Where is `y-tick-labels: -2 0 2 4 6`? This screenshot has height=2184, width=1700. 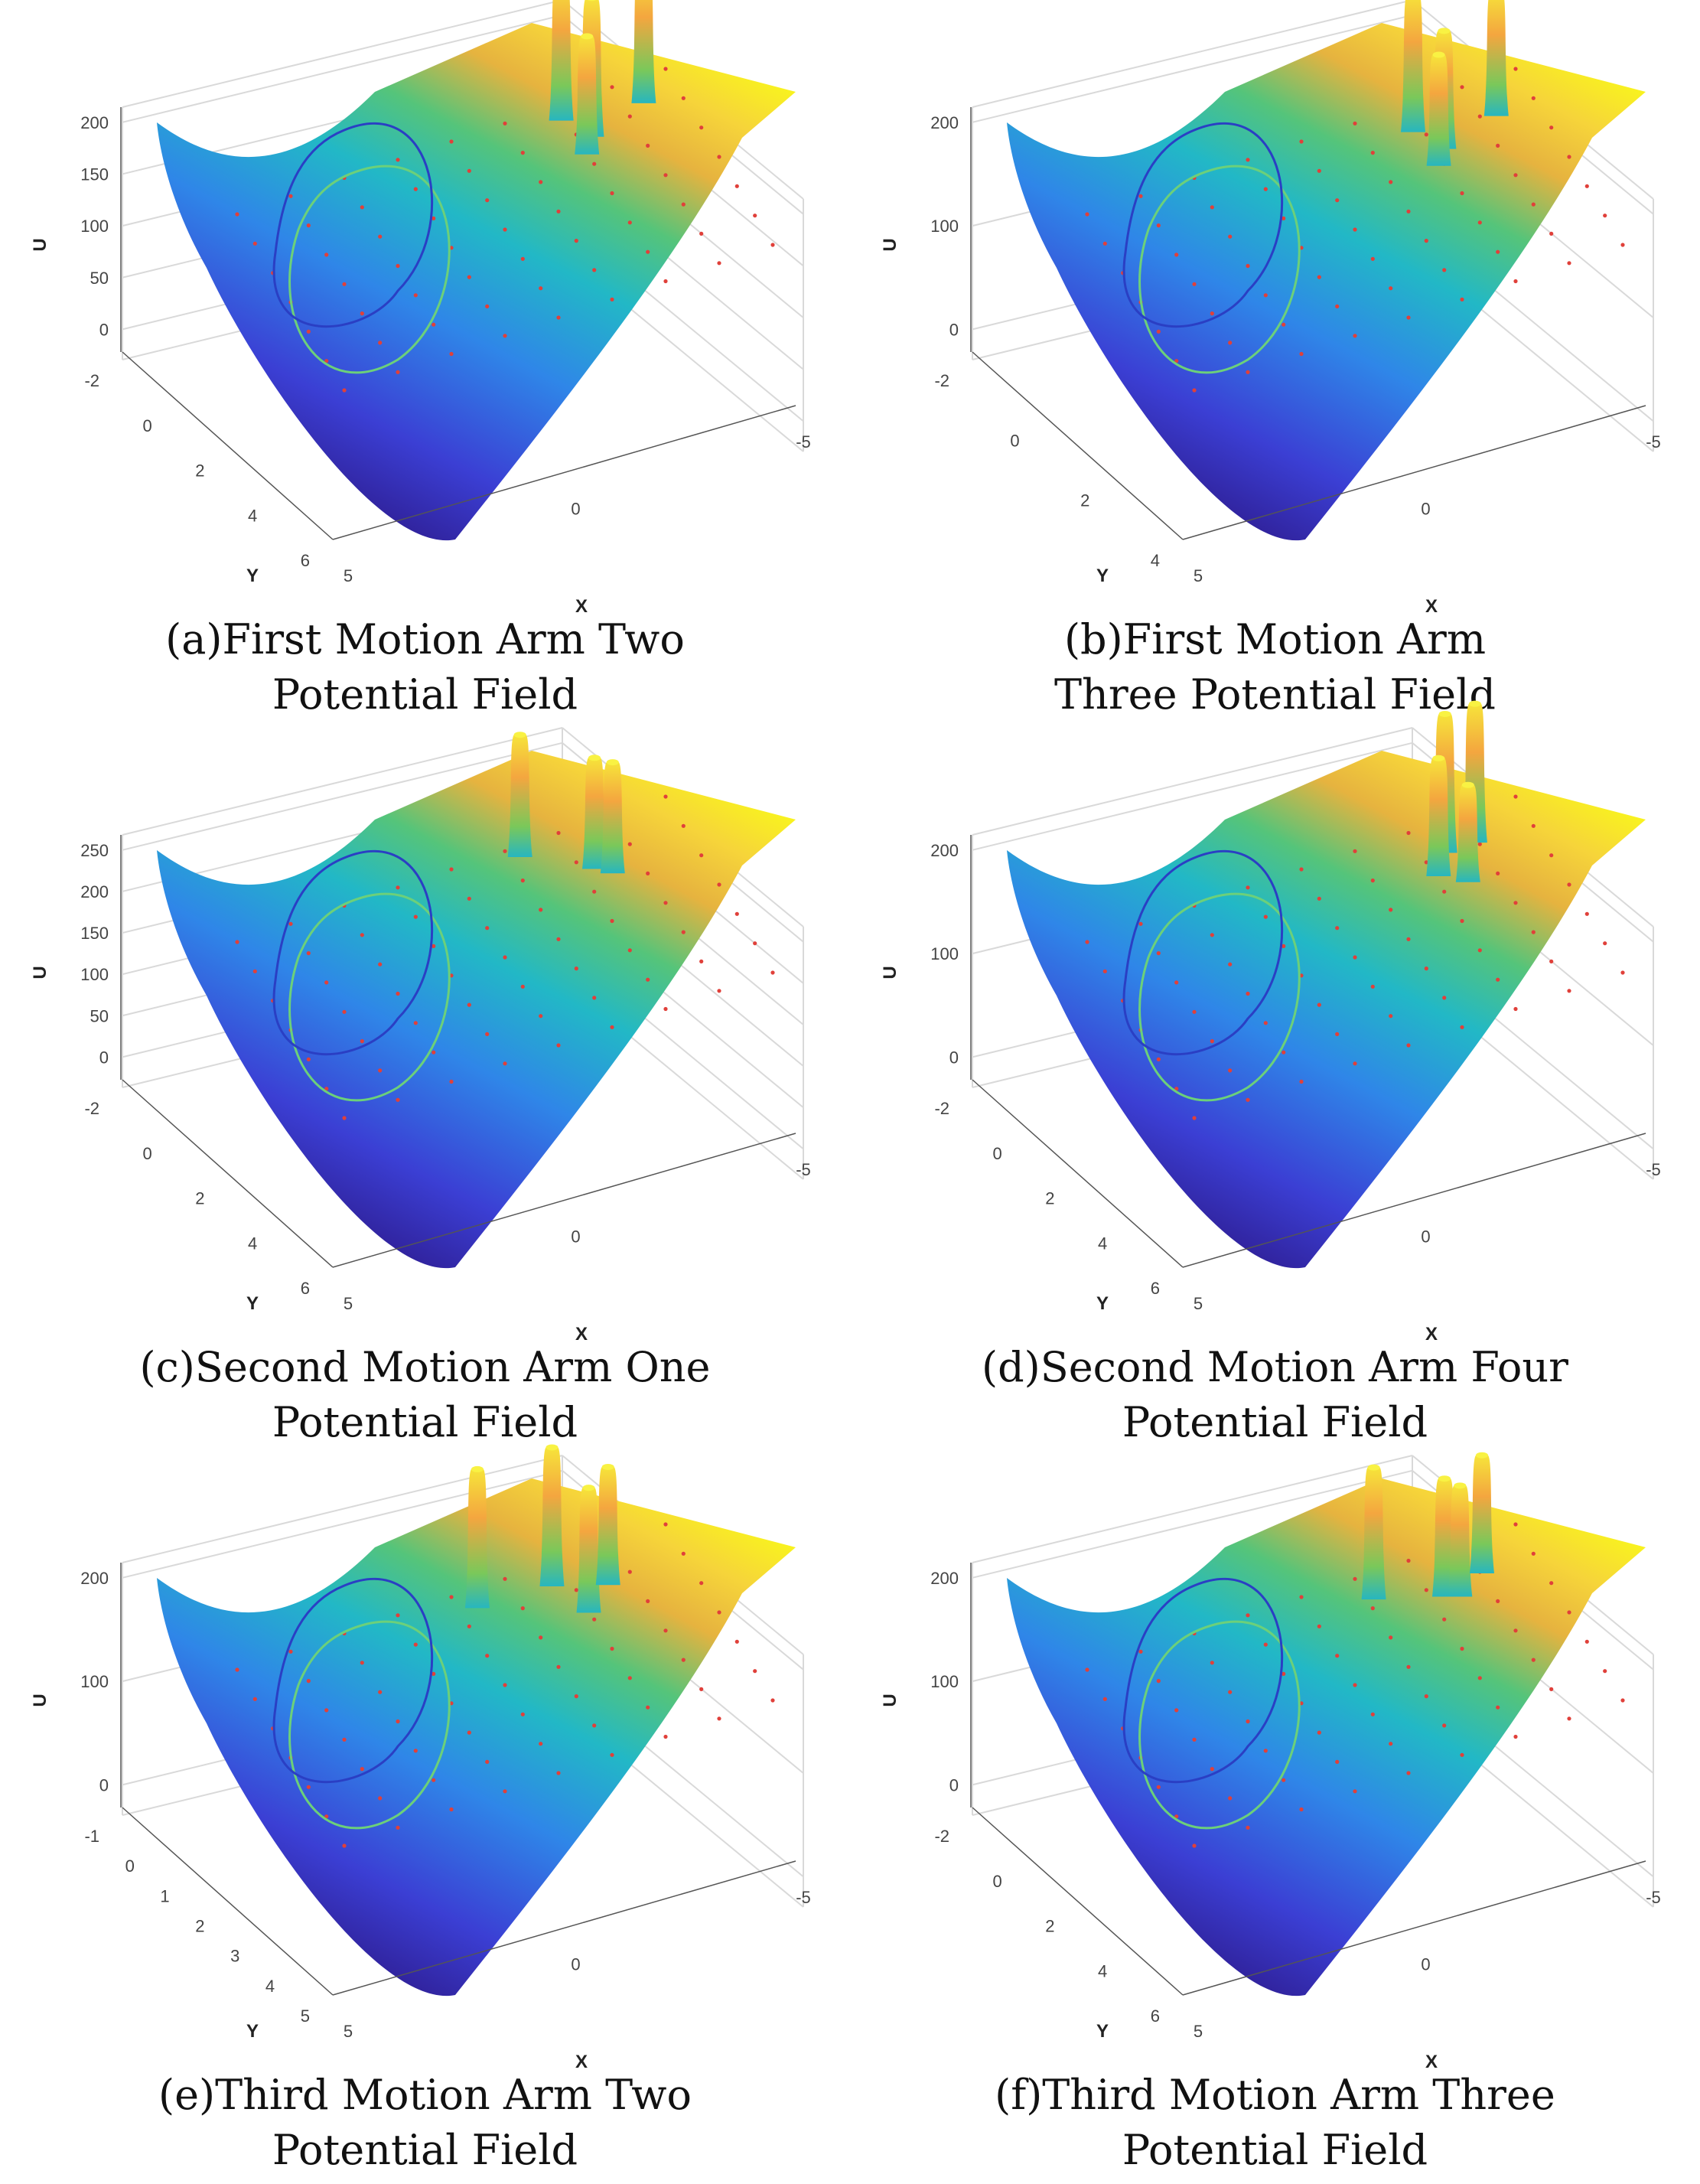
y-tick-labels: -2 0 2 4 6 is located at coordinates (1047, 1198).